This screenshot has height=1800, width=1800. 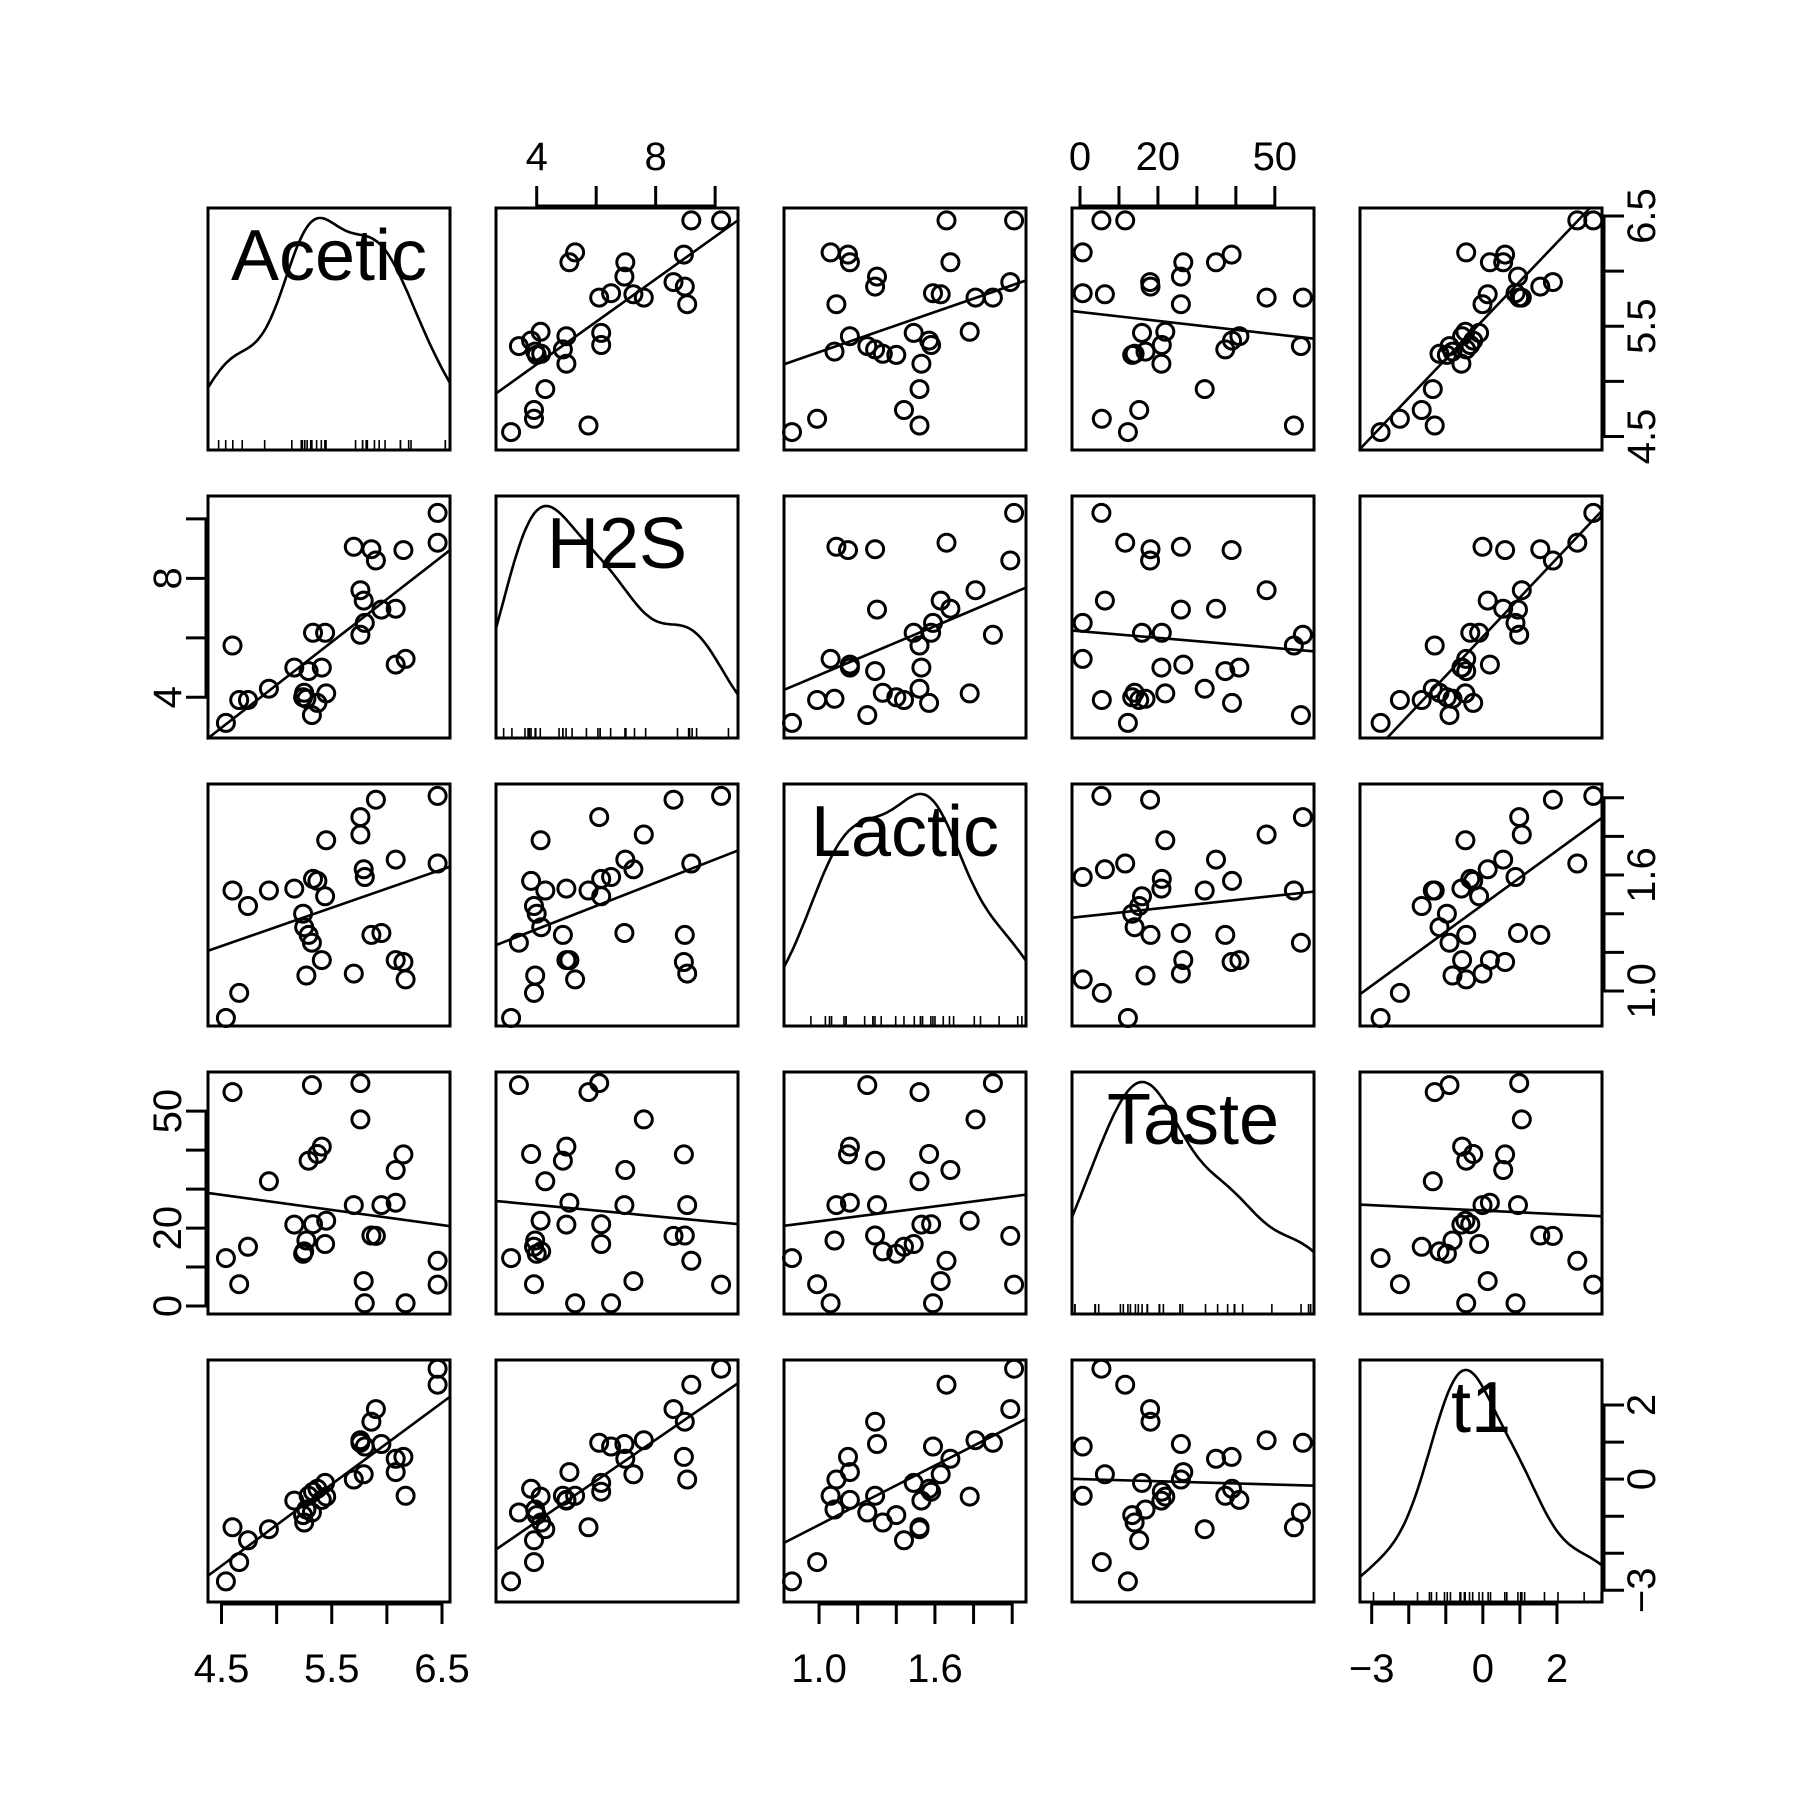 What do you see at coordinates (617, 905) in the screenshot?
I see `panel-frame-lactic-h2s` at bounding box center [617, 905].